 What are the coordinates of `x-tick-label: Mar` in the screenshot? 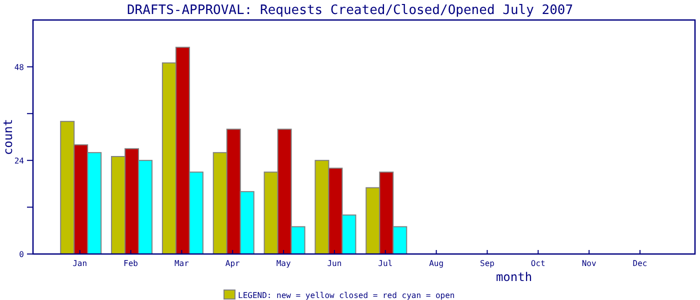 It's located at (182, 263).